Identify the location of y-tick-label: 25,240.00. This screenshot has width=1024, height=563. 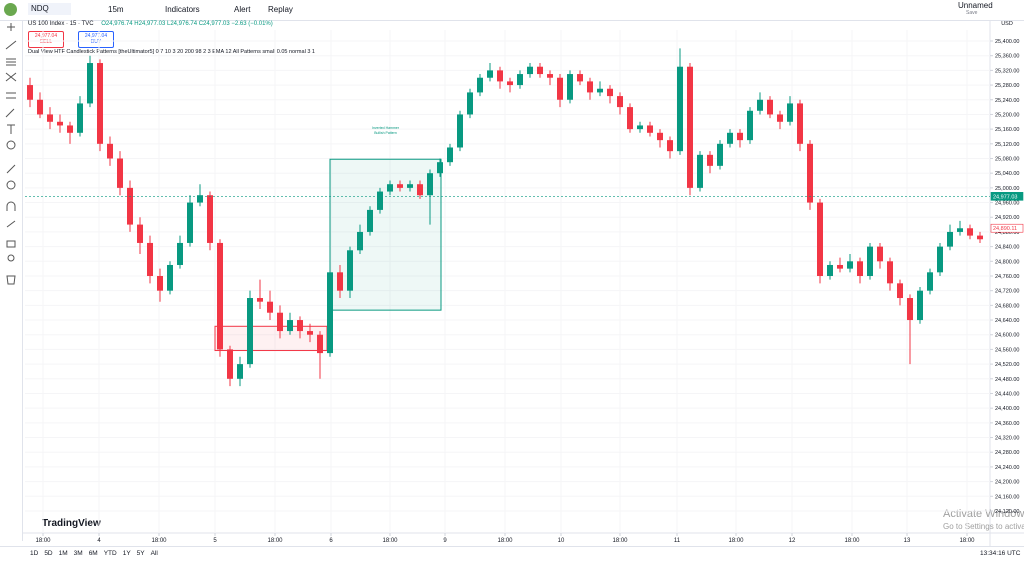
(1007, 101).